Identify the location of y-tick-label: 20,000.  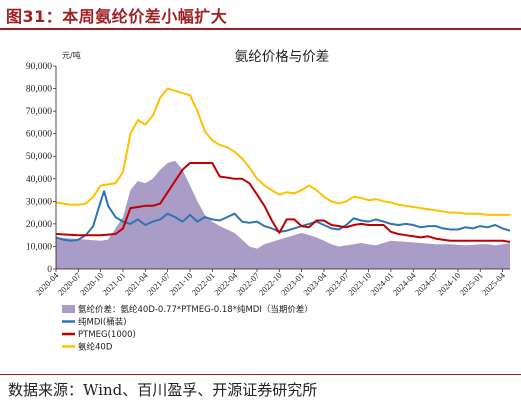
(39, 225).